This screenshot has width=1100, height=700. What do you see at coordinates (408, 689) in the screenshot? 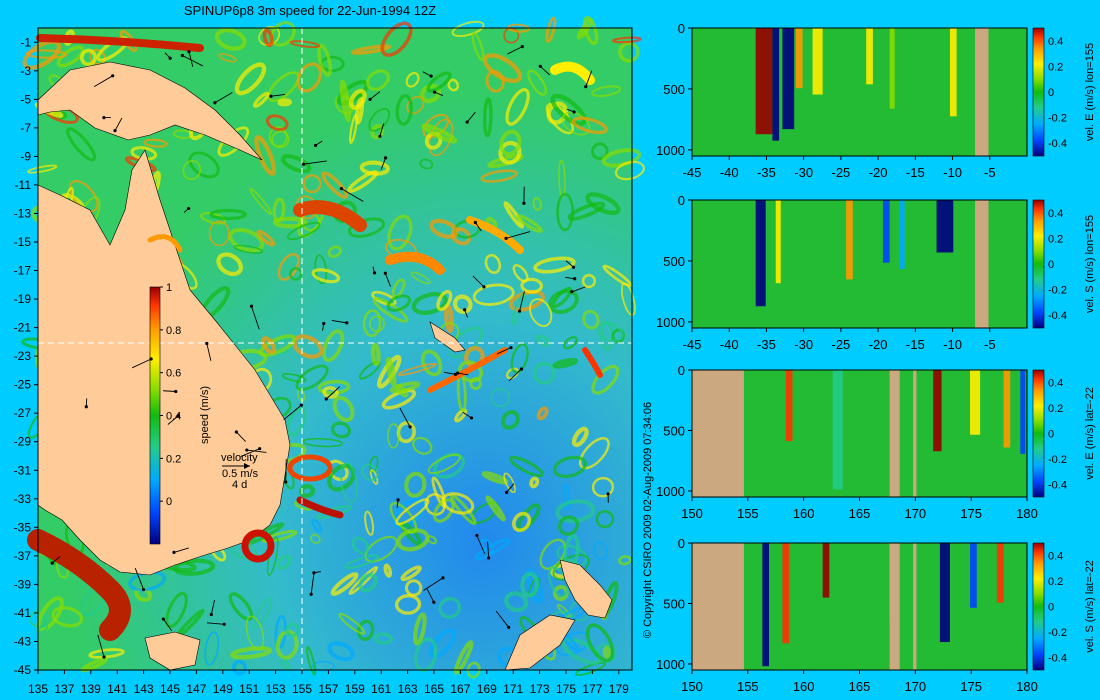
I see `map-x-tick-label: 163` at bounding box center [408, 689].